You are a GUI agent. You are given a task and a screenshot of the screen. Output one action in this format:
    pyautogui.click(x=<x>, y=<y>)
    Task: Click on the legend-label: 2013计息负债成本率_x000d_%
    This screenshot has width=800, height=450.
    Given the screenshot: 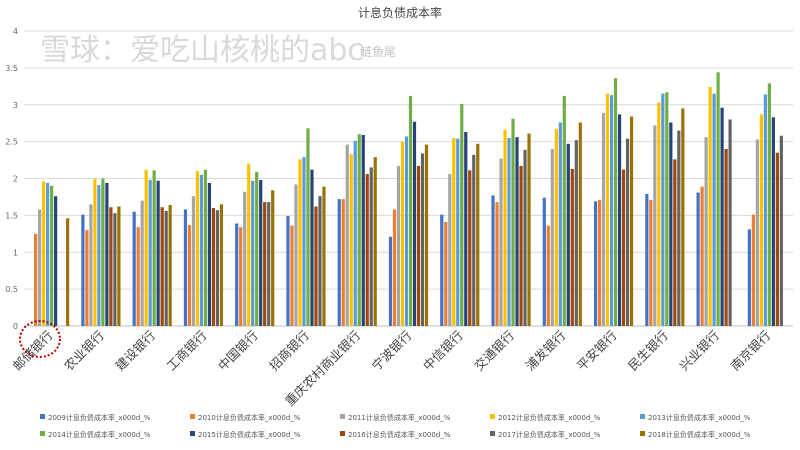 What is the action you would take?
    pyautogui.click(x=699, y=417)
    